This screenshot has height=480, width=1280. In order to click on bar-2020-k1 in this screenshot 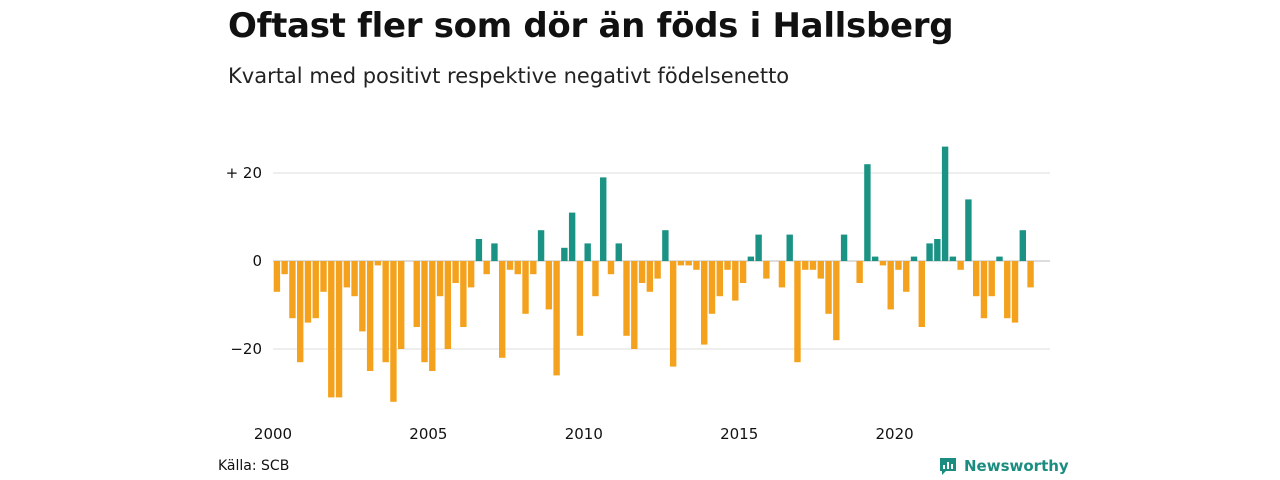, I will do `click(898, 265)`.